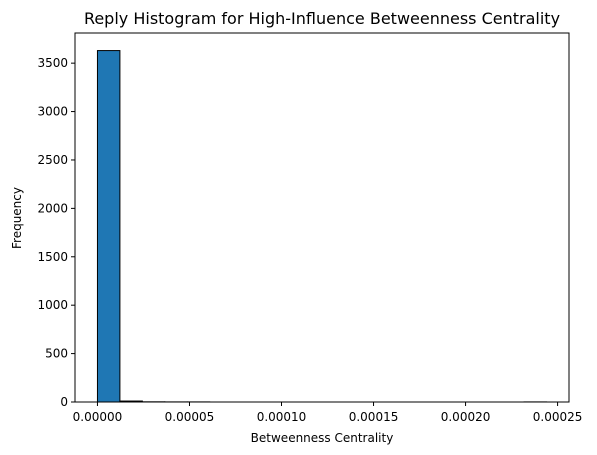 This screenshot has height=455, width=597. Describe the element at coordinates (52, 208) in the screenshot. I see `y-tick-label: 2000` at that location.